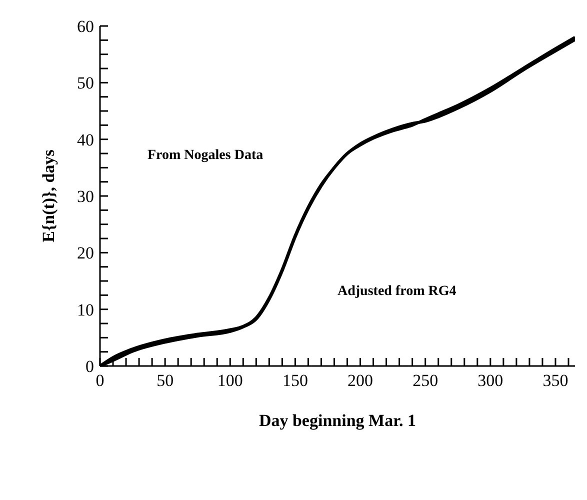 This screenshot has height=500, width=587. Describe the element at coordinates (90, 366) in the screenshot. I see `y-tick-label: 0` at that location.